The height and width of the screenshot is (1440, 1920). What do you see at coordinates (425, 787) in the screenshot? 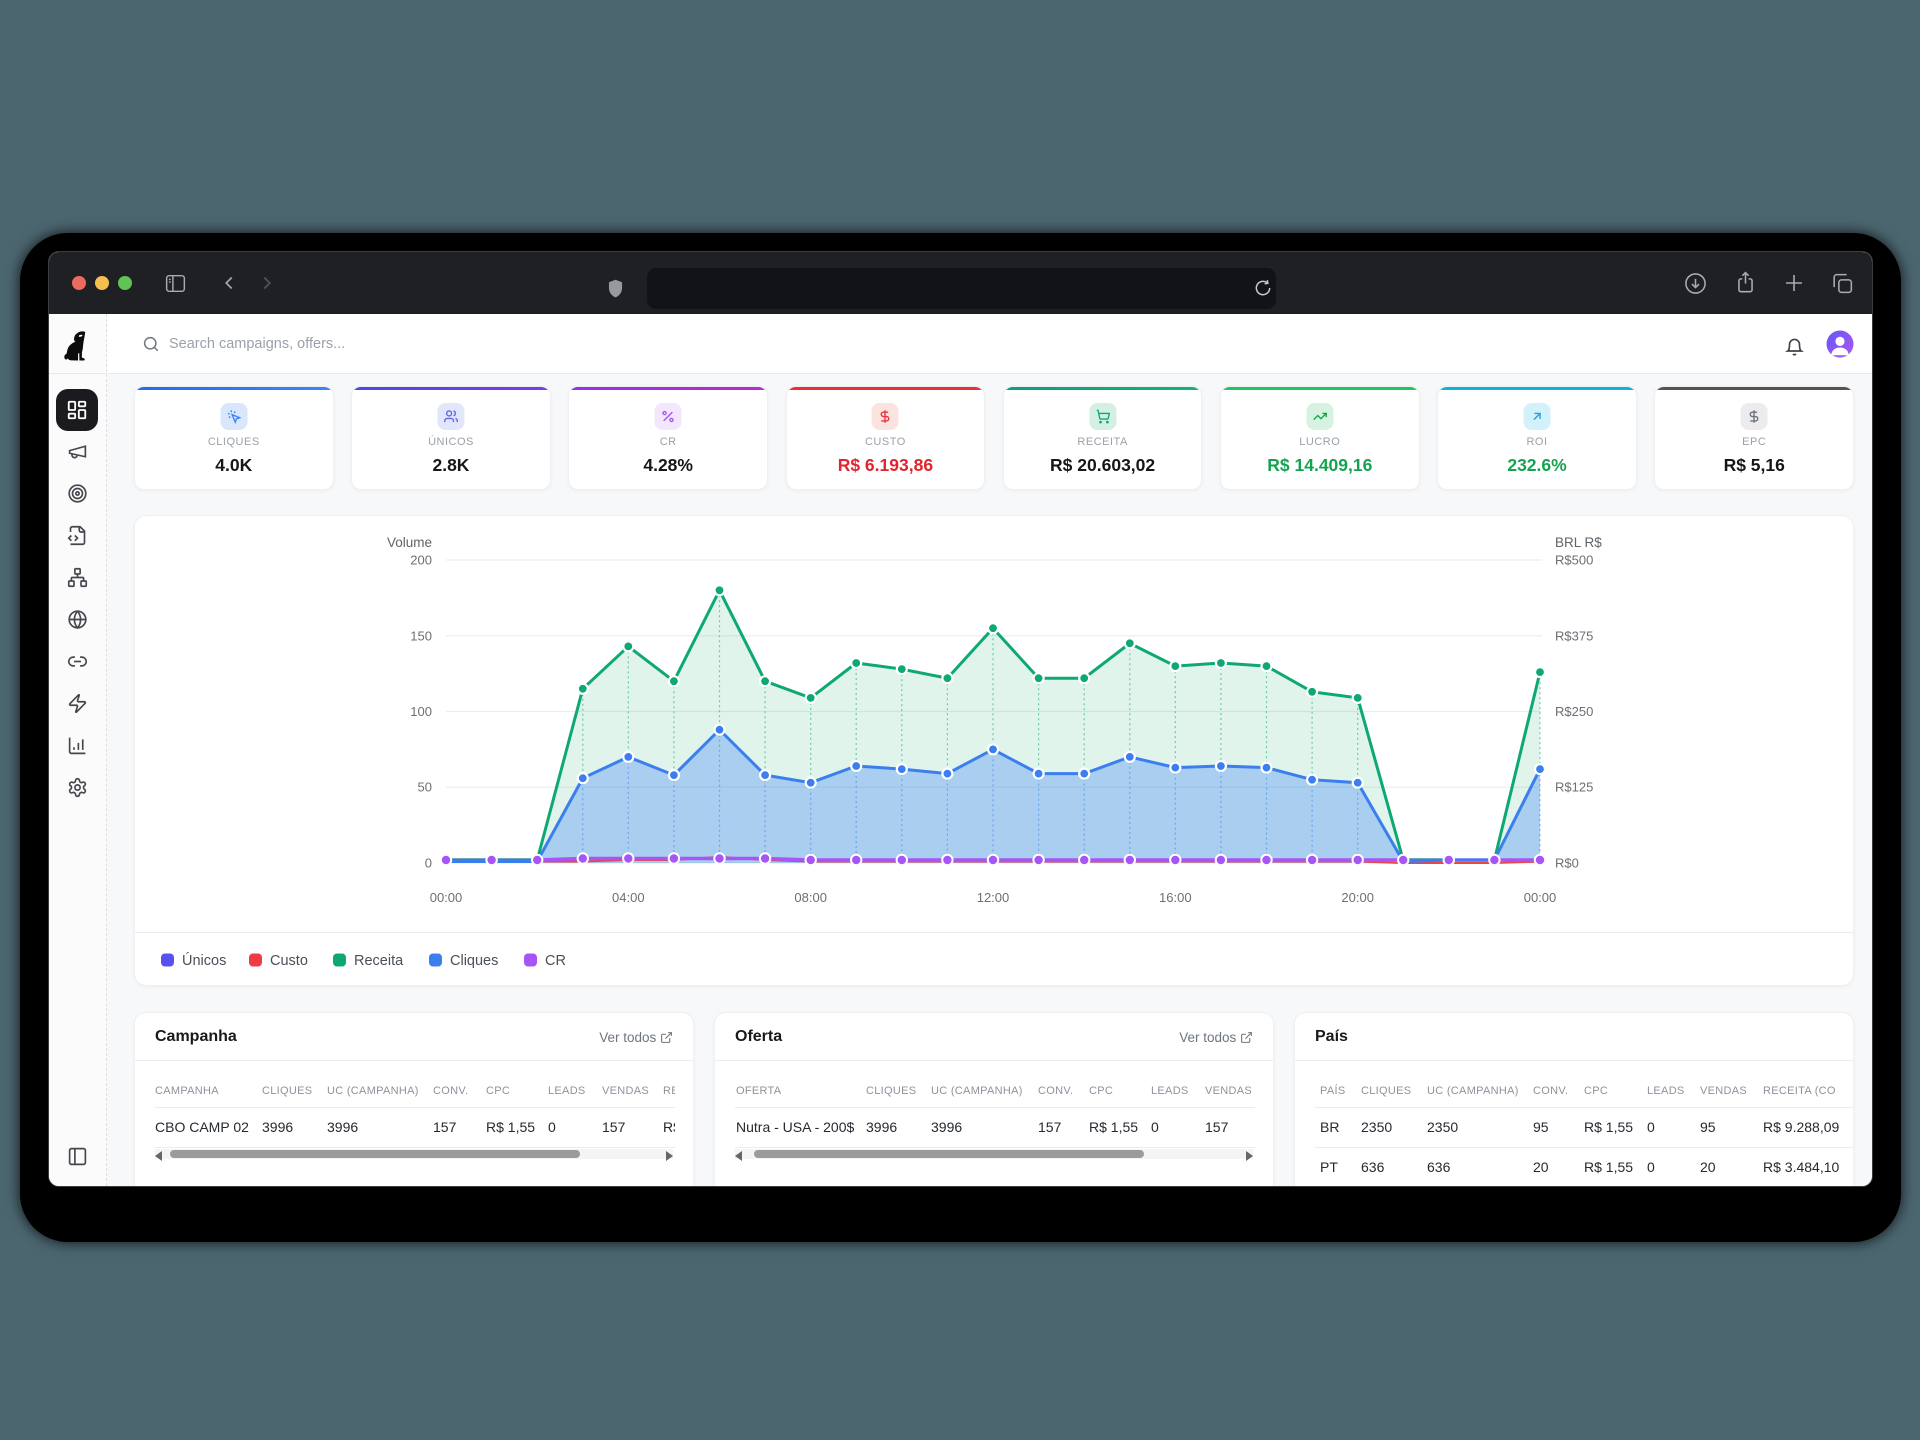
I see `svg-text: 50` at bounding box center [425, 787].